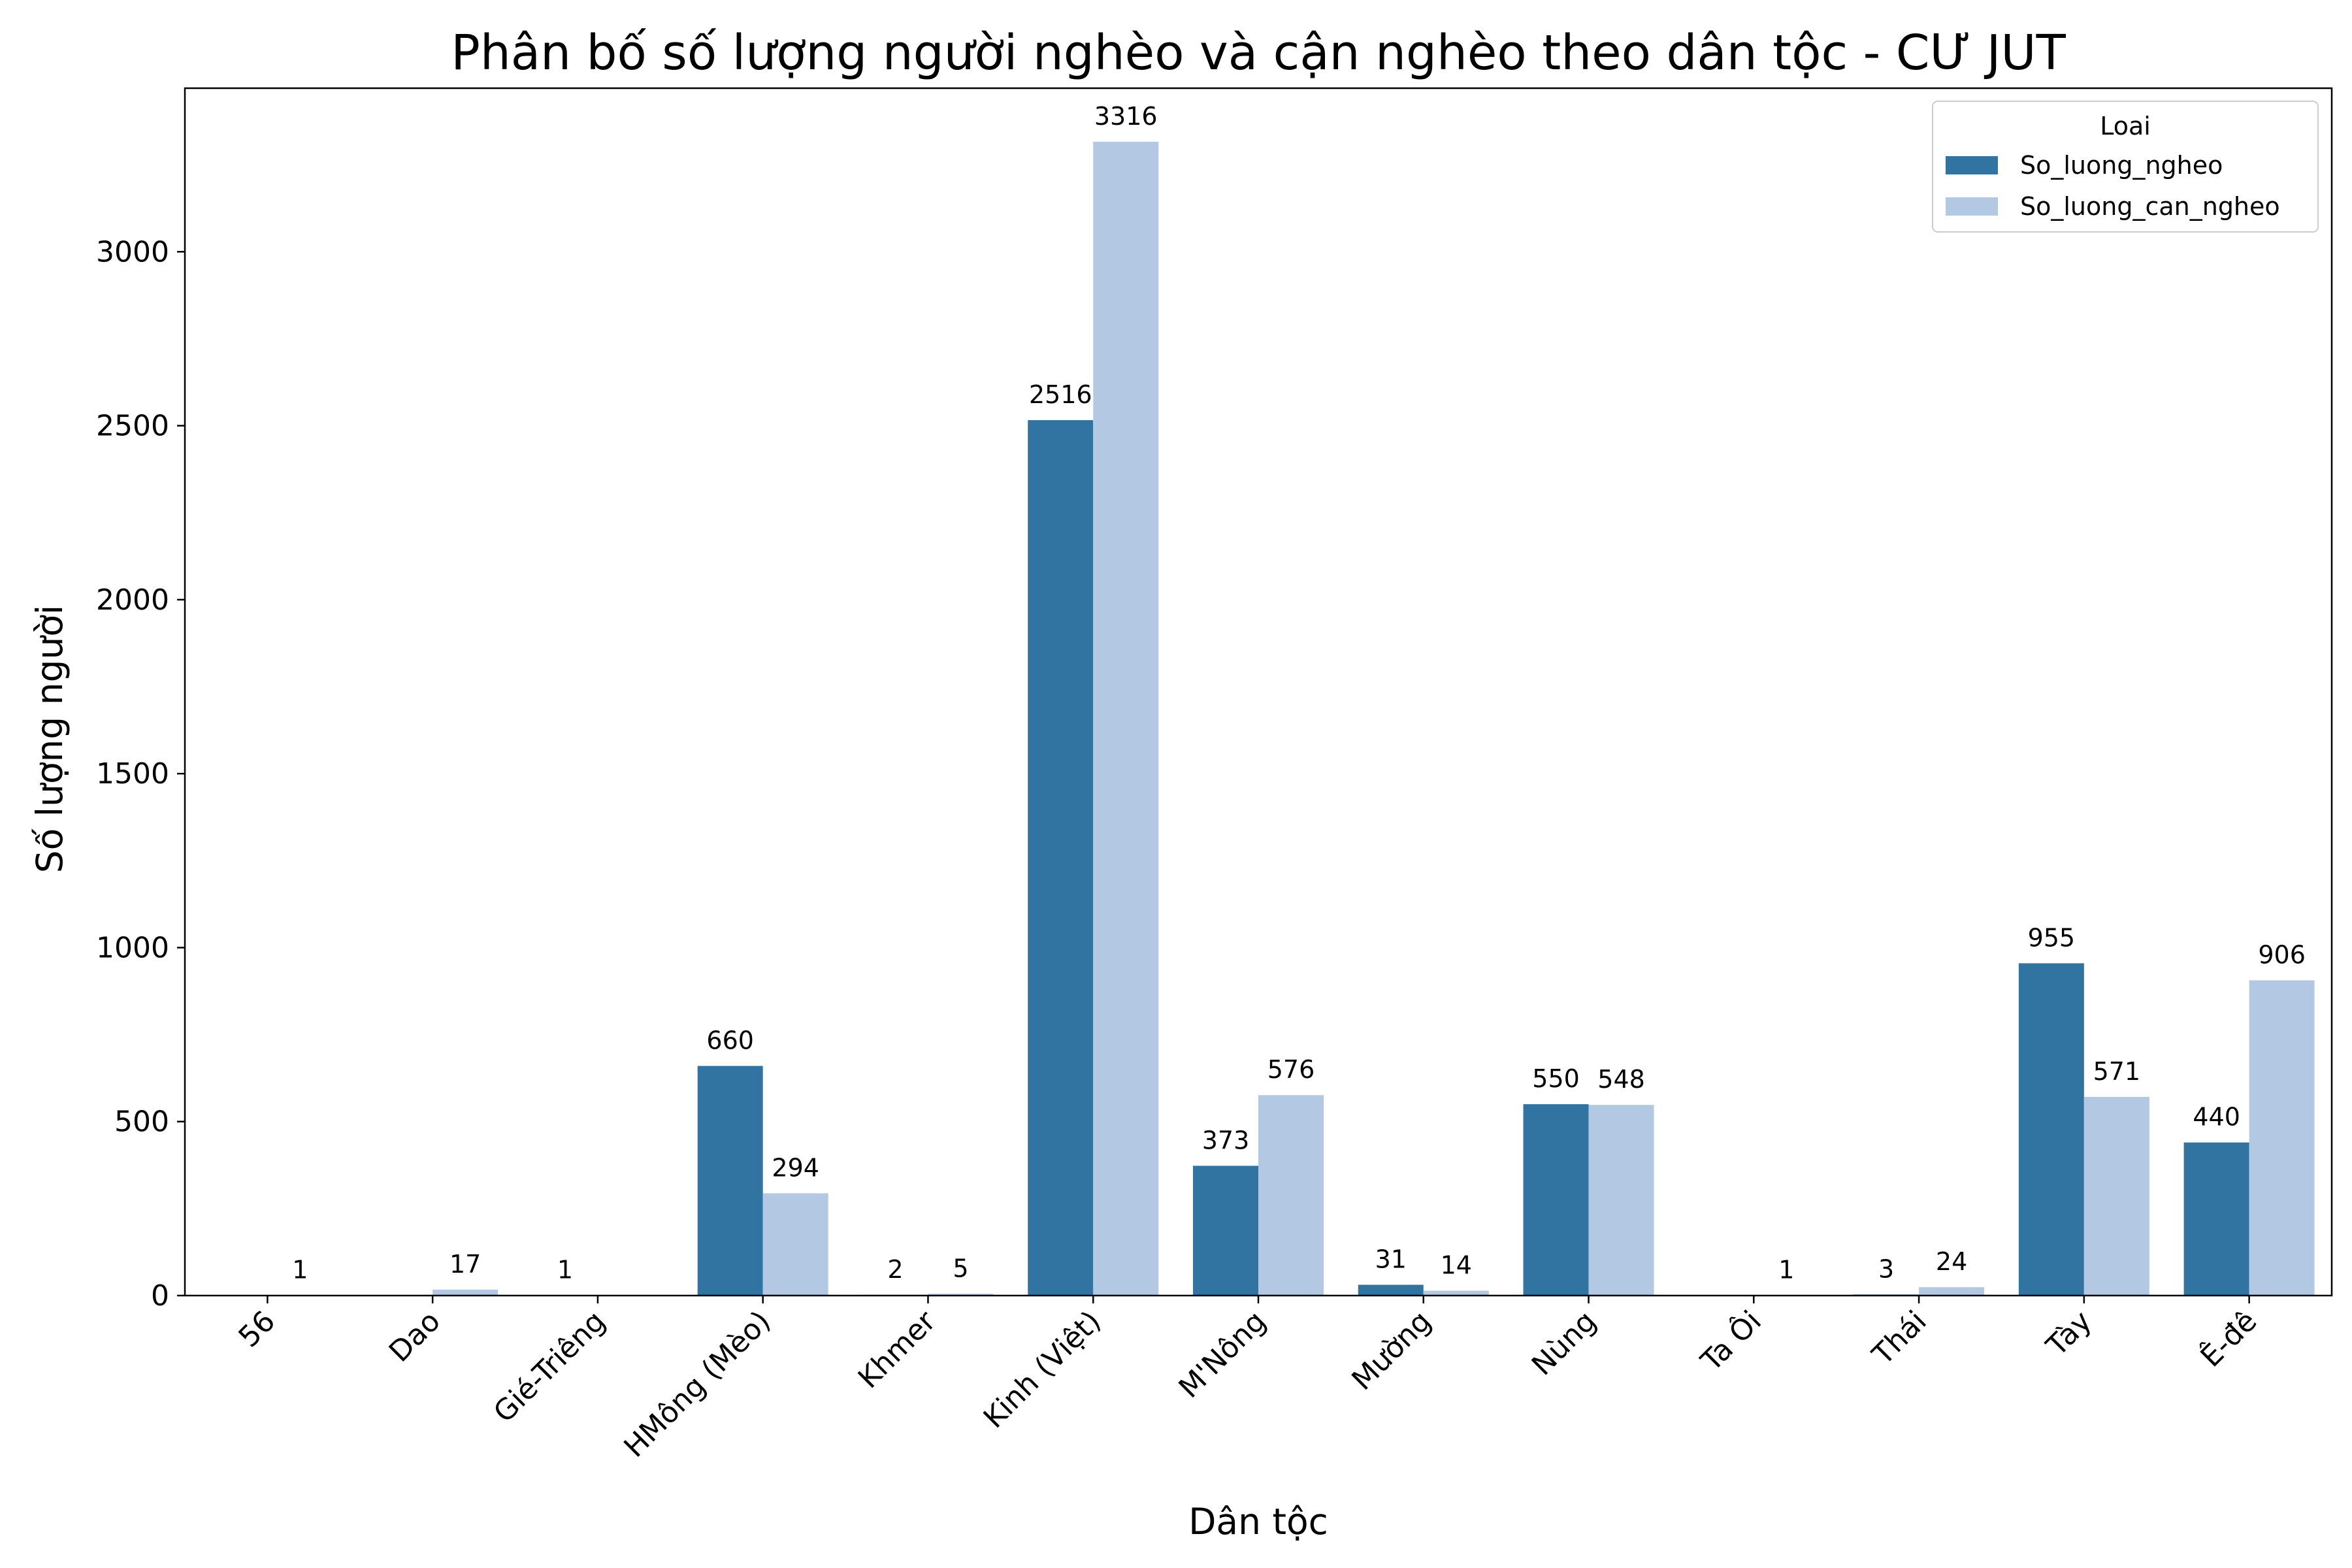  Describe the element at coordinates (1391, 1290) in the screenshot. I see `bar-so-luong-ngheo-muong` at that location.